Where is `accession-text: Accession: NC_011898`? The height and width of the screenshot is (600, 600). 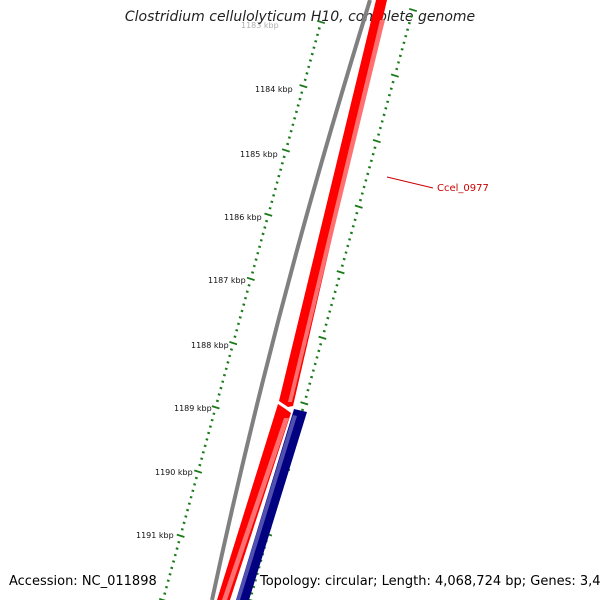 accession-text: Accession: NC_011898 is located at coordinates (83, 581).